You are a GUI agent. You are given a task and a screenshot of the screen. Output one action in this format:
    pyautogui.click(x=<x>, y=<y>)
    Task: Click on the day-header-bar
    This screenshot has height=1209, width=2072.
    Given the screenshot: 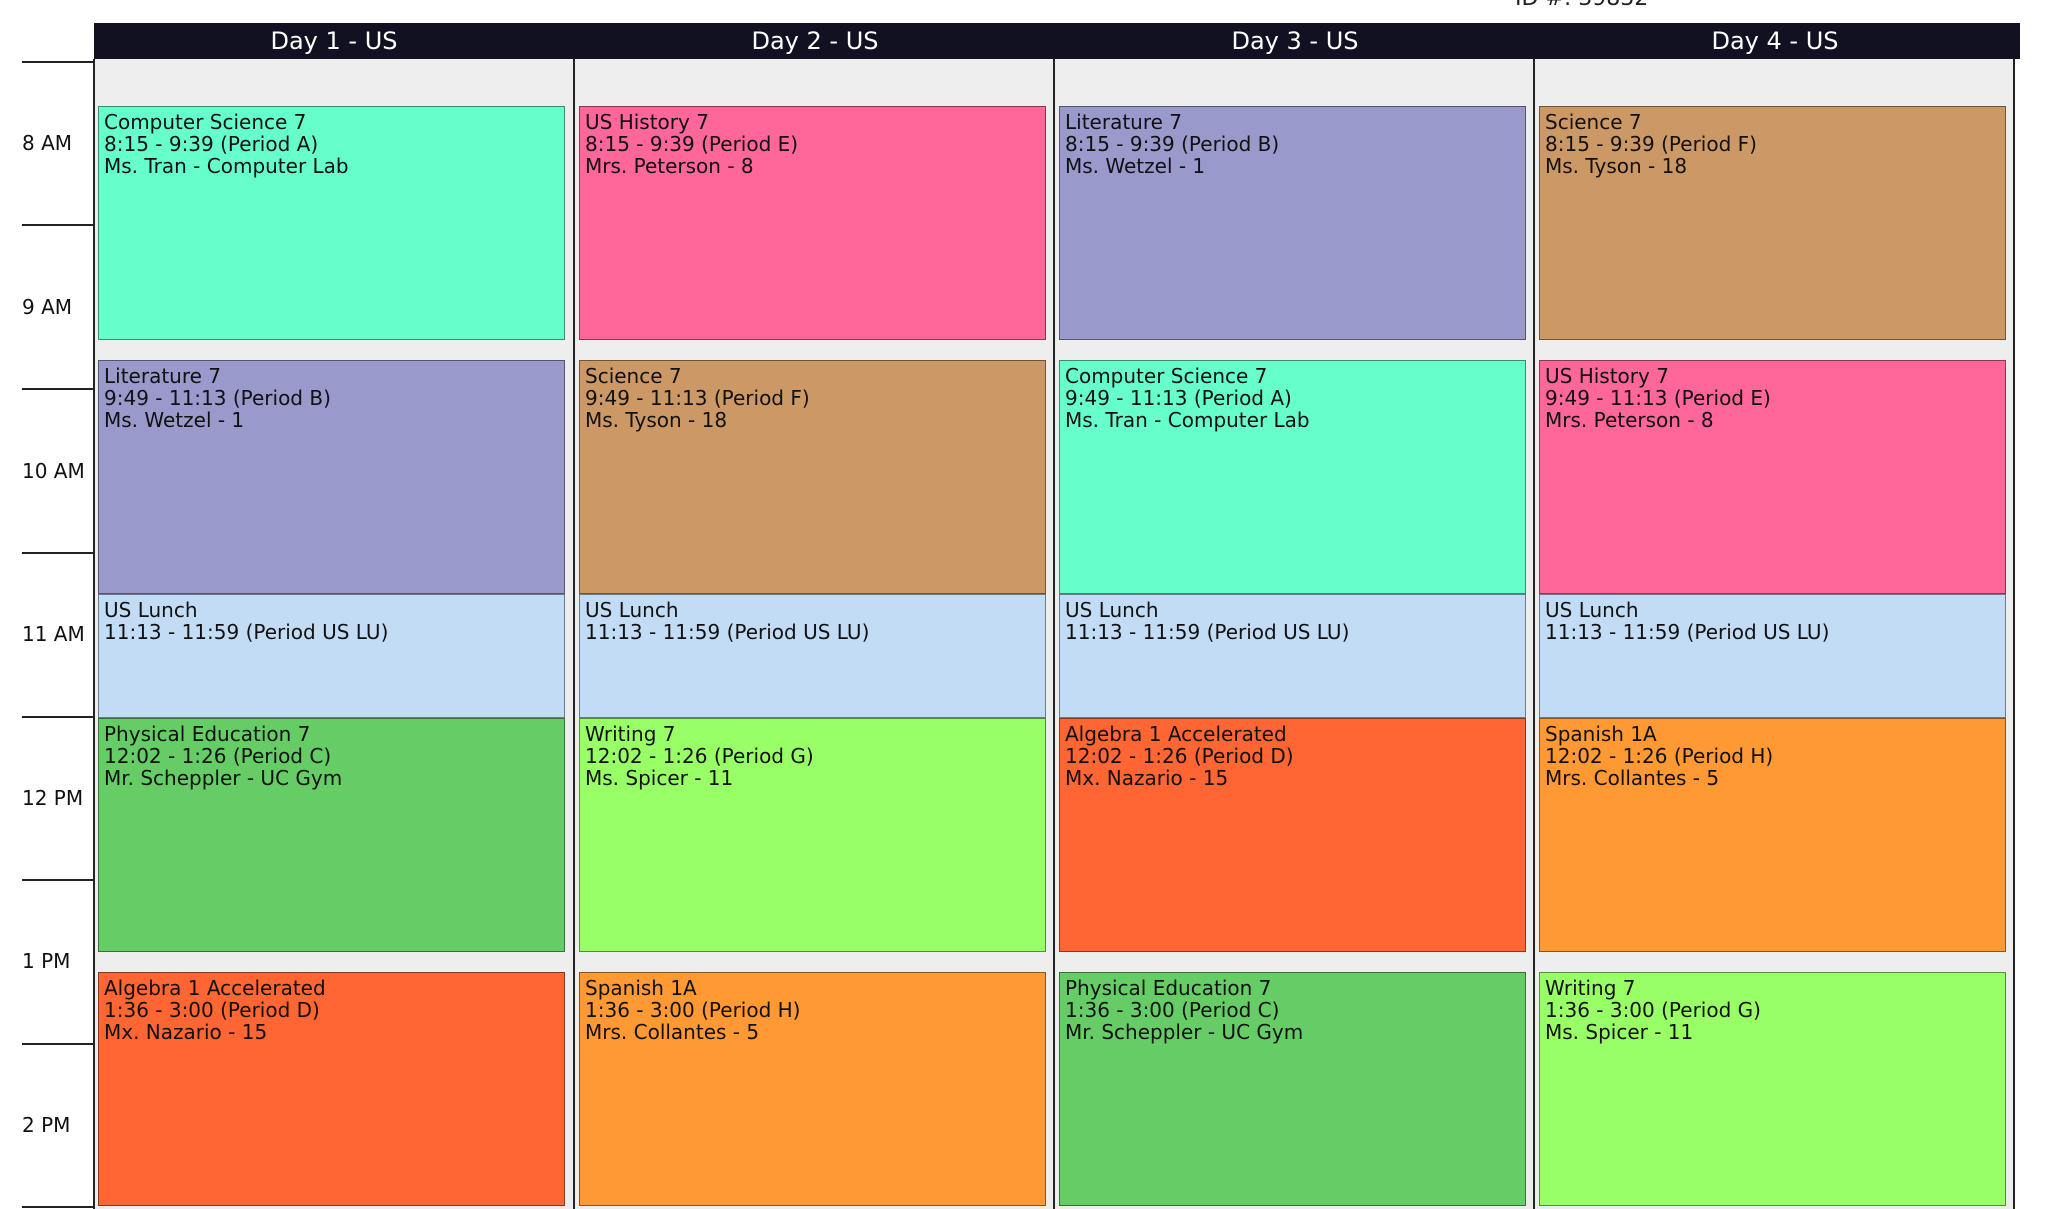 What is the action you would take?
    pyautogui.click(x=1057, y=41)
    